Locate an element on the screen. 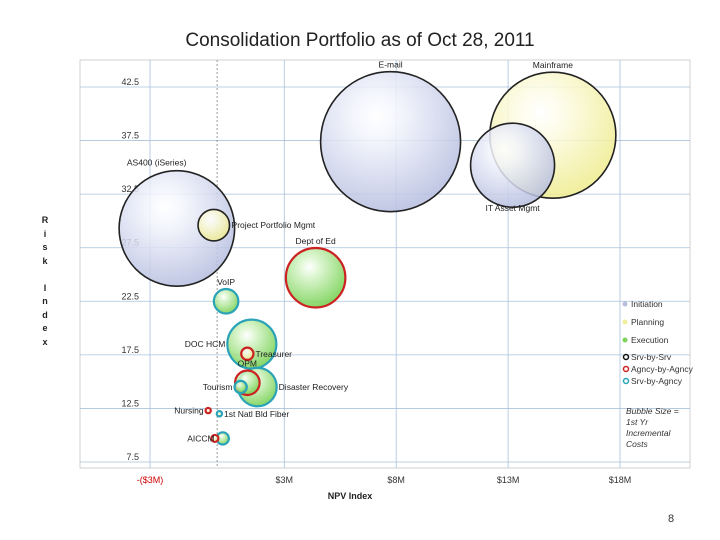 The height and width of the screenshot is (540, 720). bubble-size-note: Bubble Size = 1st Yr Incremental Costs is located at coordinates (652, 427).